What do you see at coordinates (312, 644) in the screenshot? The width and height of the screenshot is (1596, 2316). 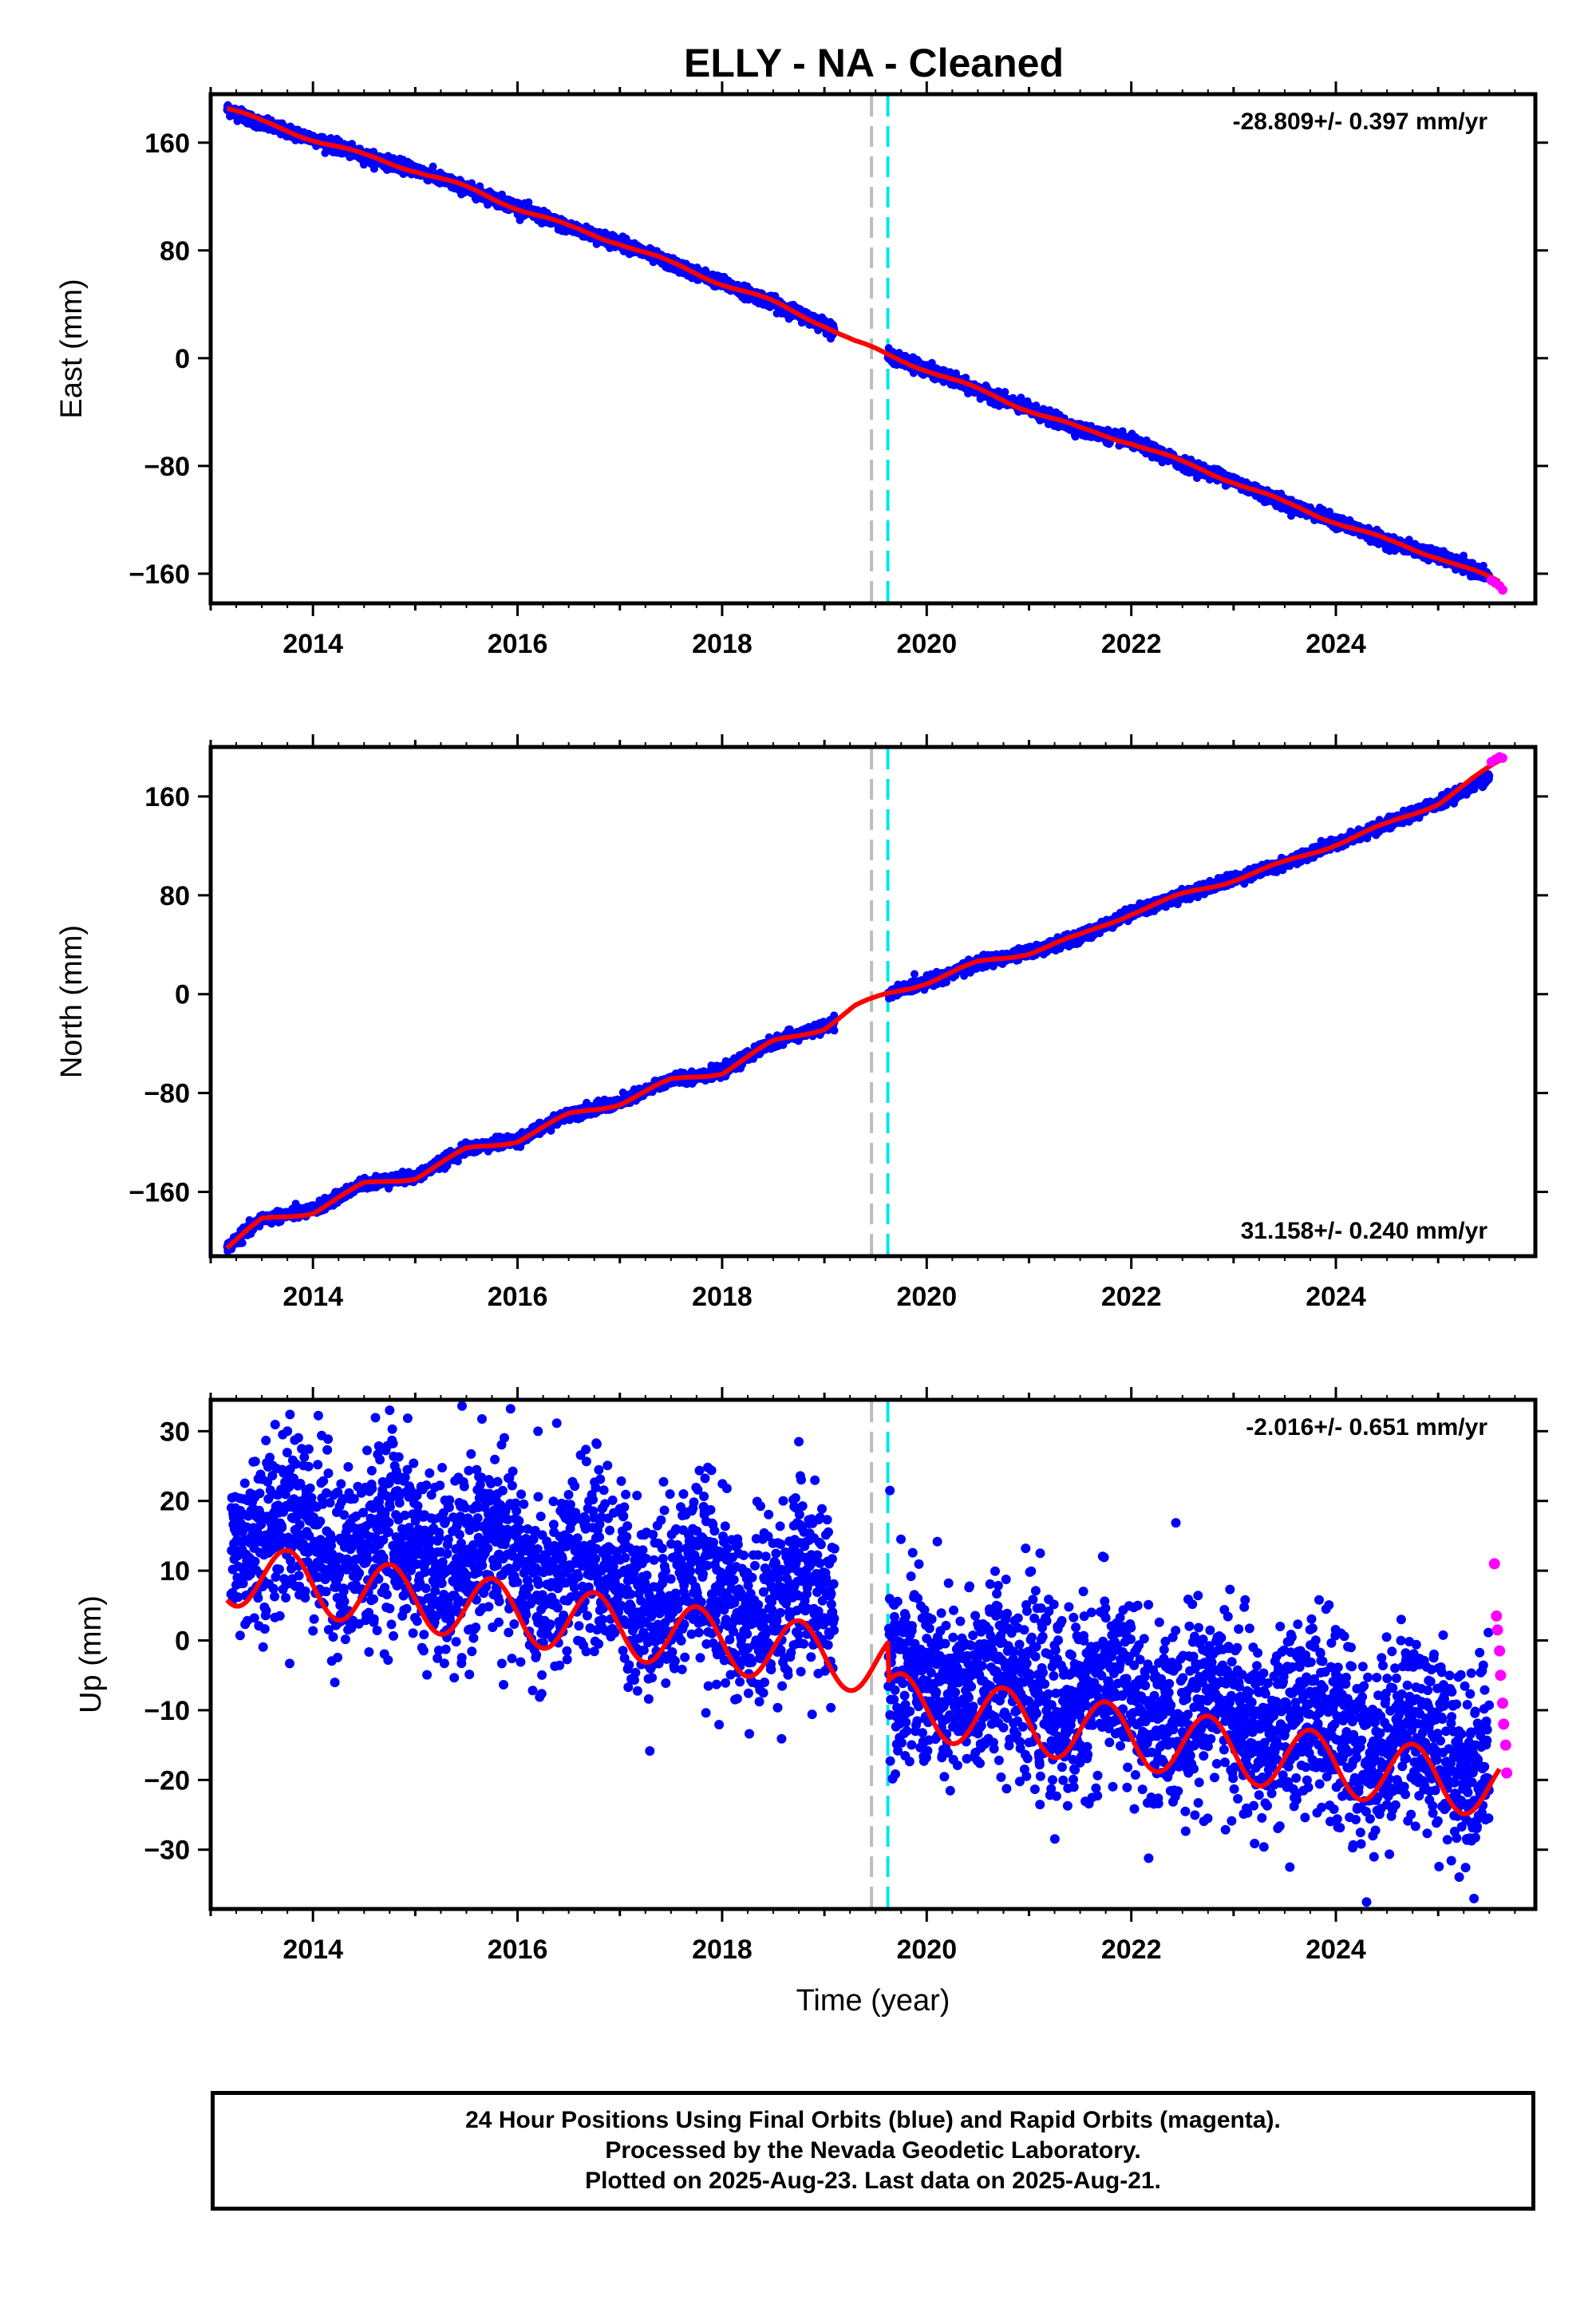 I see `east-panel-xtick-label: 2014` at bounding box center [312, 644].